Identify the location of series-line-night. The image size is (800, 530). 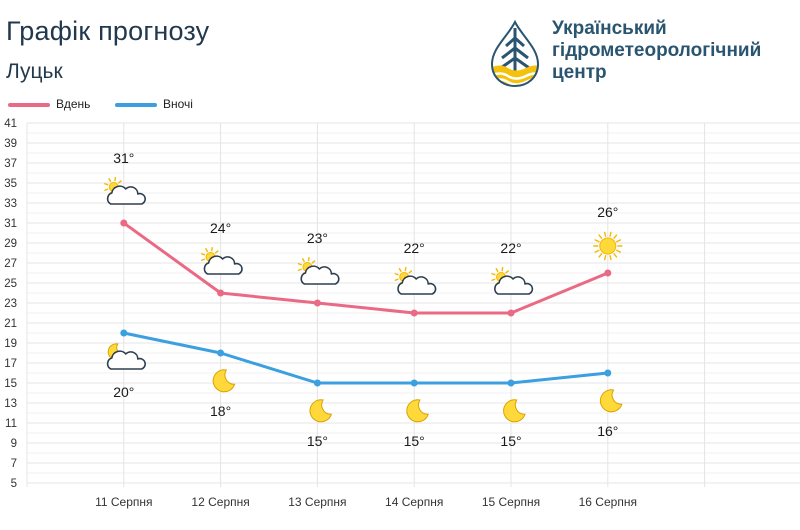
(365, 358).